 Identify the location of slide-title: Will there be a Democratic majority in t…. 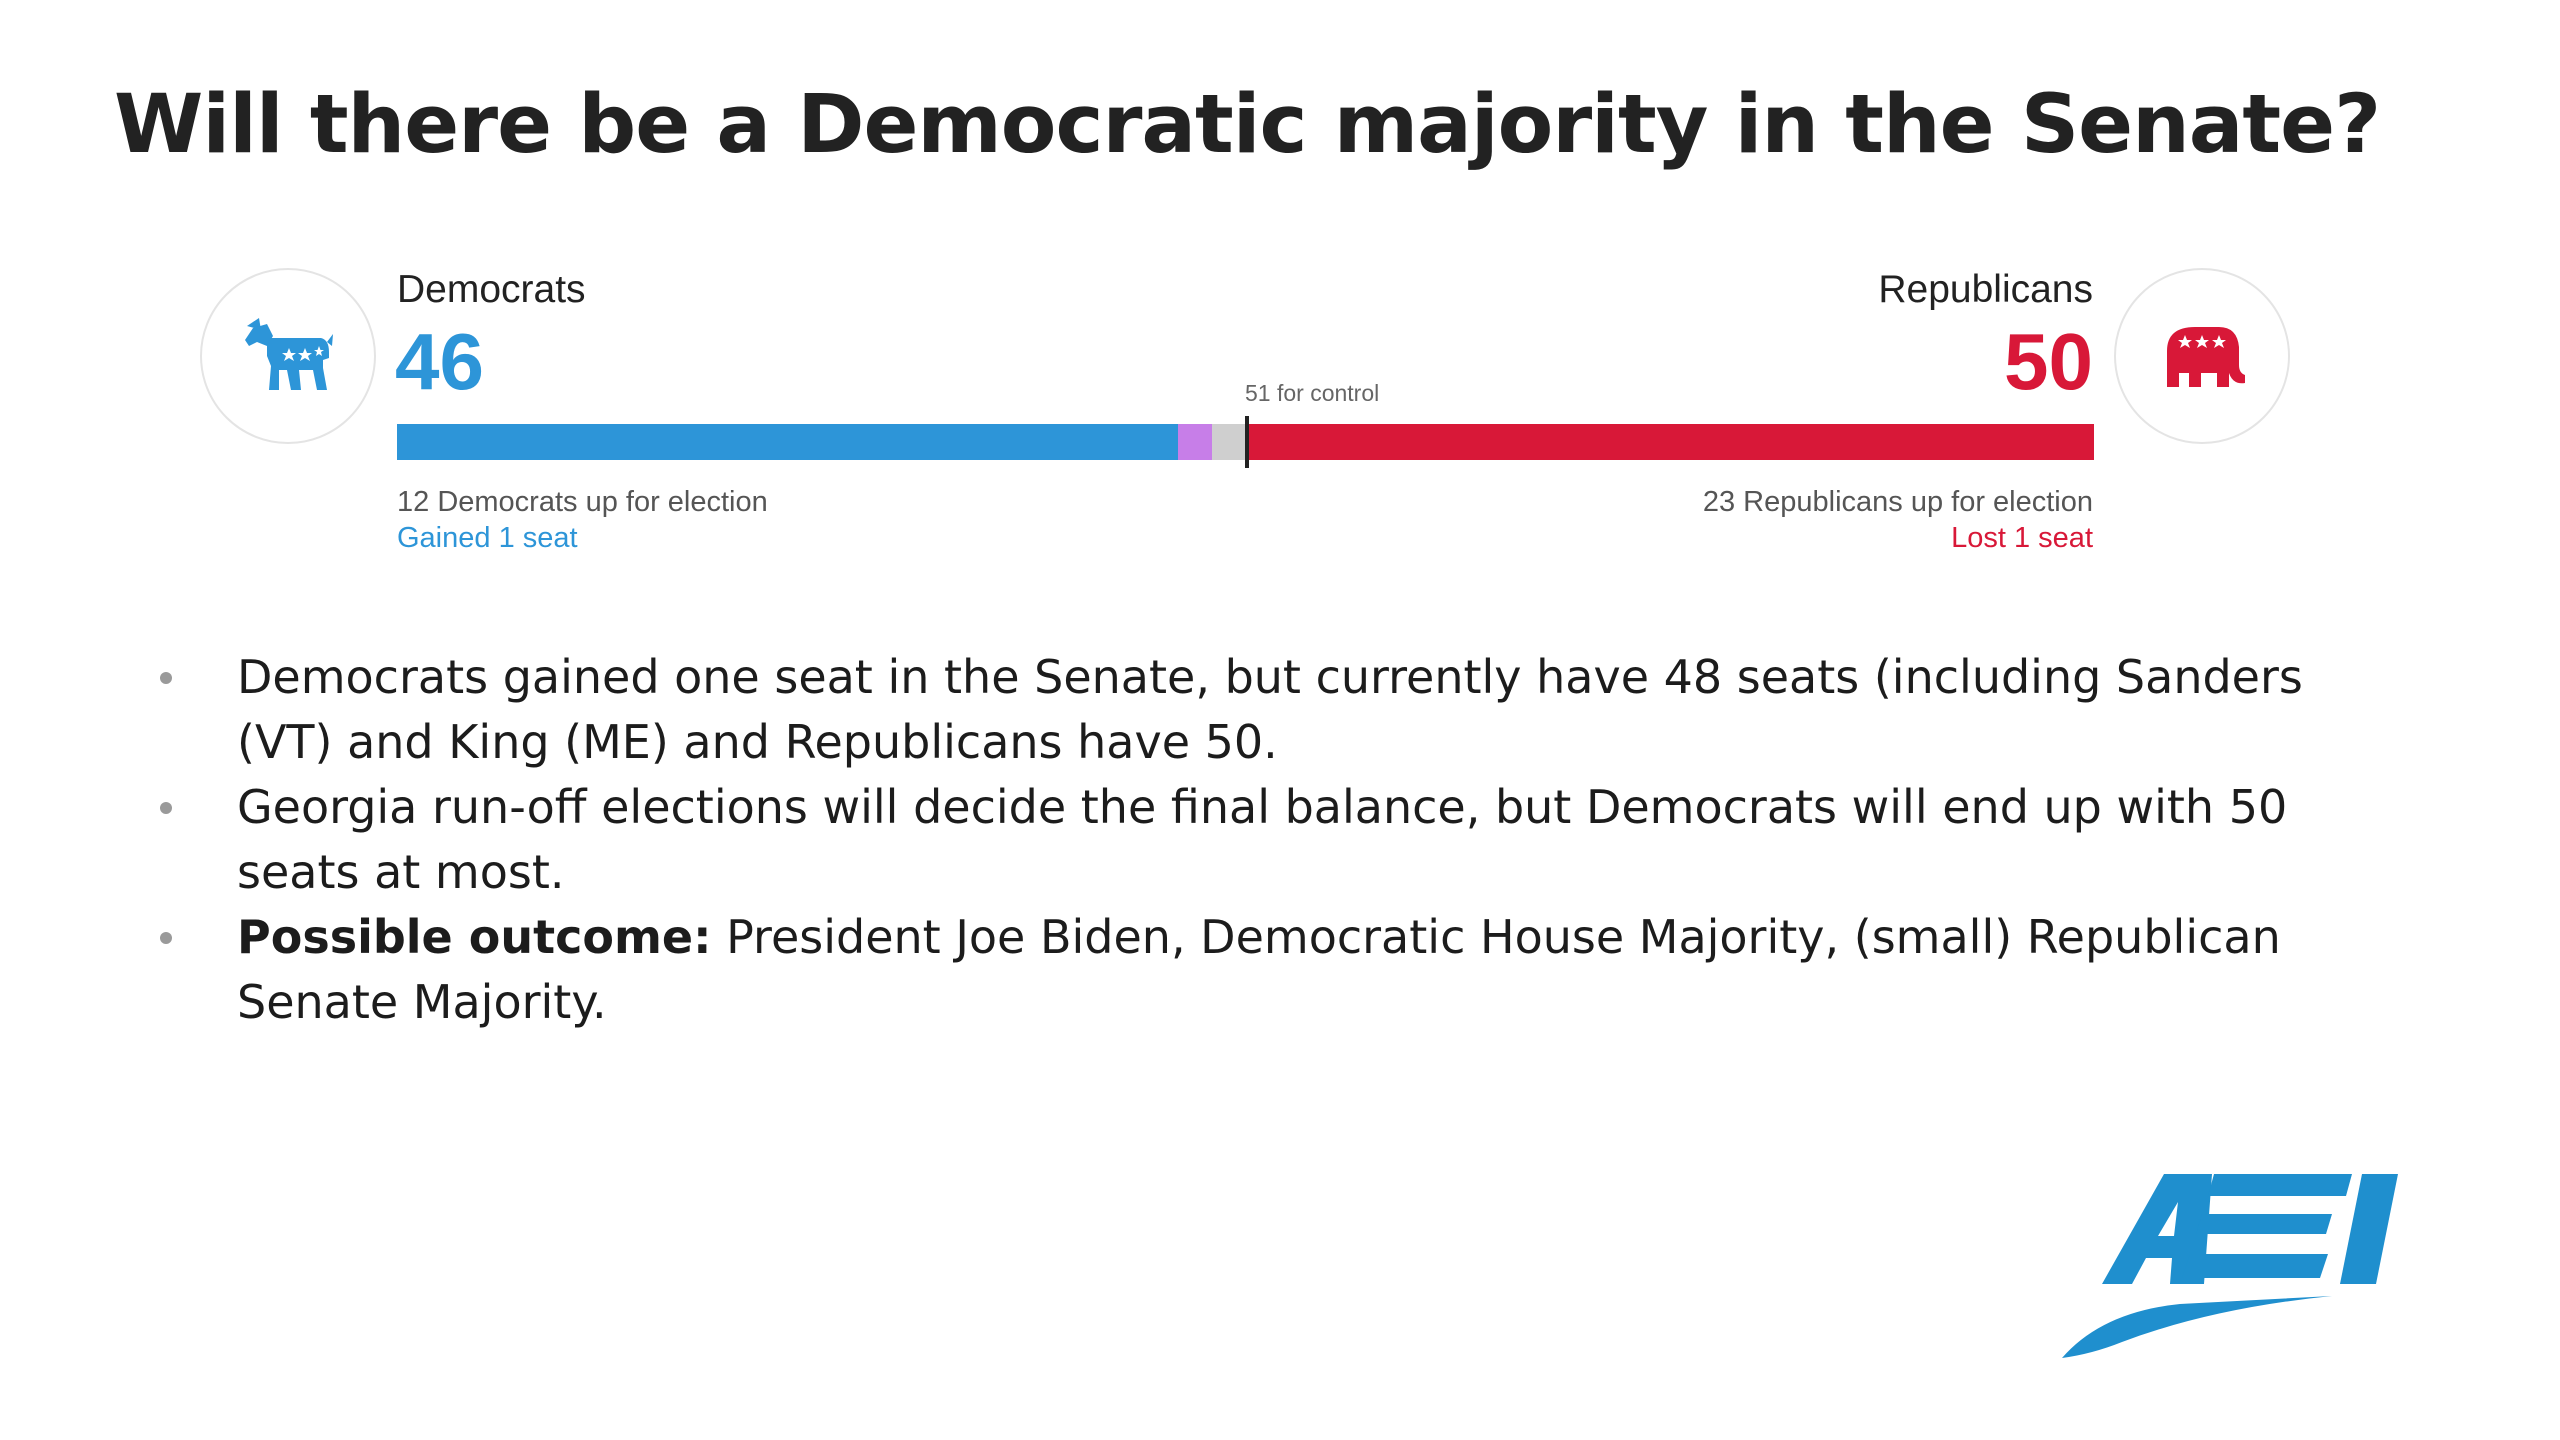
(1247, 125).